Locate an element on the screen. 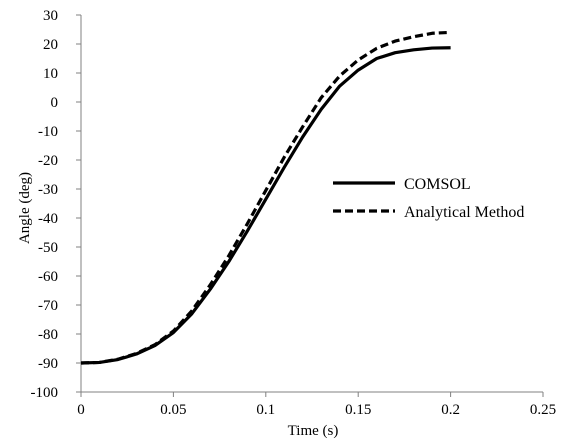  legend: COMSOL Analytical Method is located at coordinates (428, 198).